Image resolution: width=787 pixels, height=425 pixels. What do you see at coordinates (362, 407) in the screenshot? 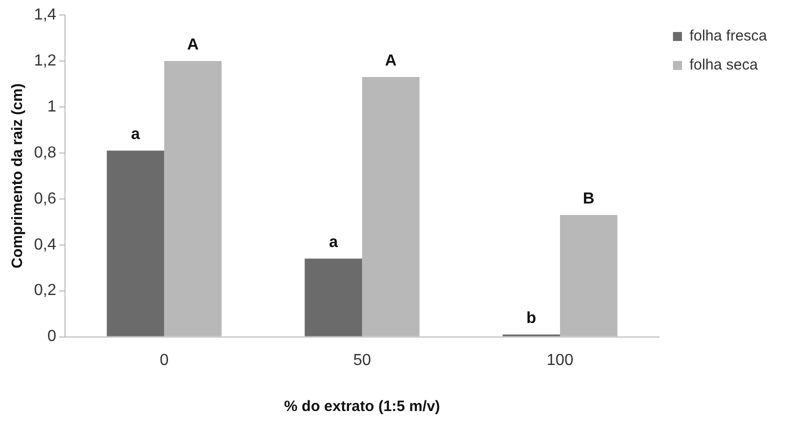
I see `x-axis-title: % do extrato (1:5 m/v)` at bounding box center [362, 407].